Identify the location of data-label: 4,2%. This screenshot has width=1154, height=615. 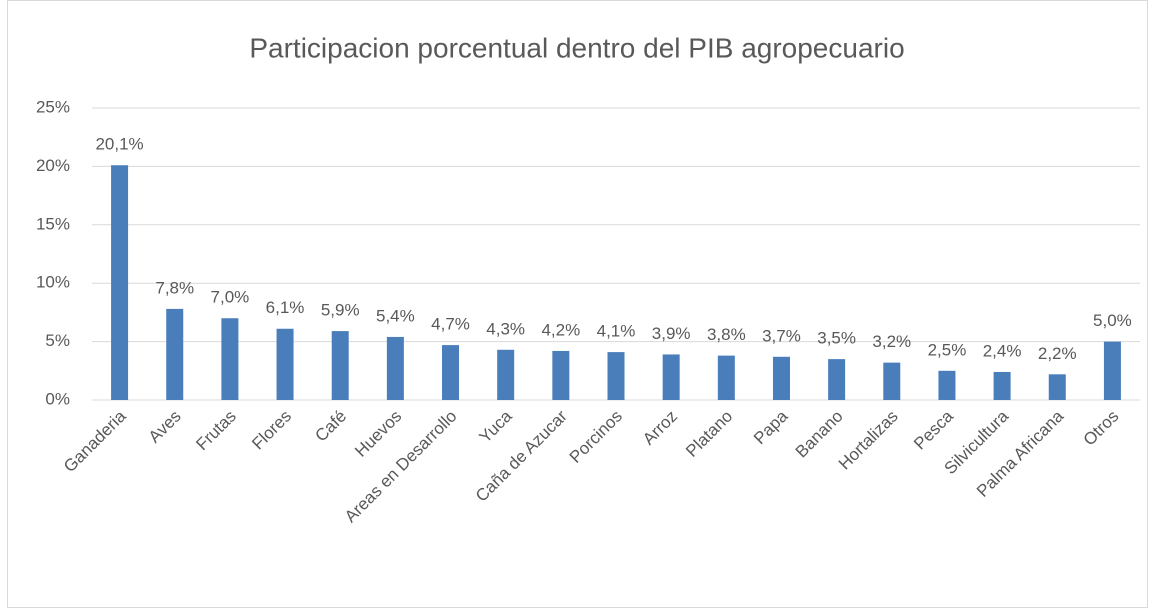
(560, 329).